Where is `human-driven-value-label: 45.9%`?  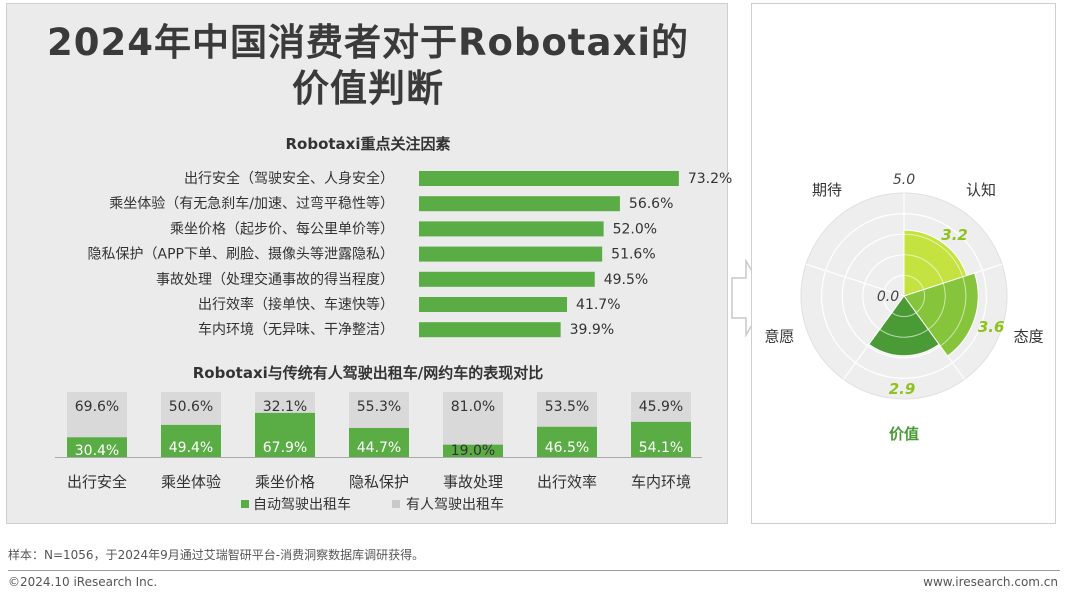 human-driven-value-label: 45.9% is located at coordinates (661, 407).